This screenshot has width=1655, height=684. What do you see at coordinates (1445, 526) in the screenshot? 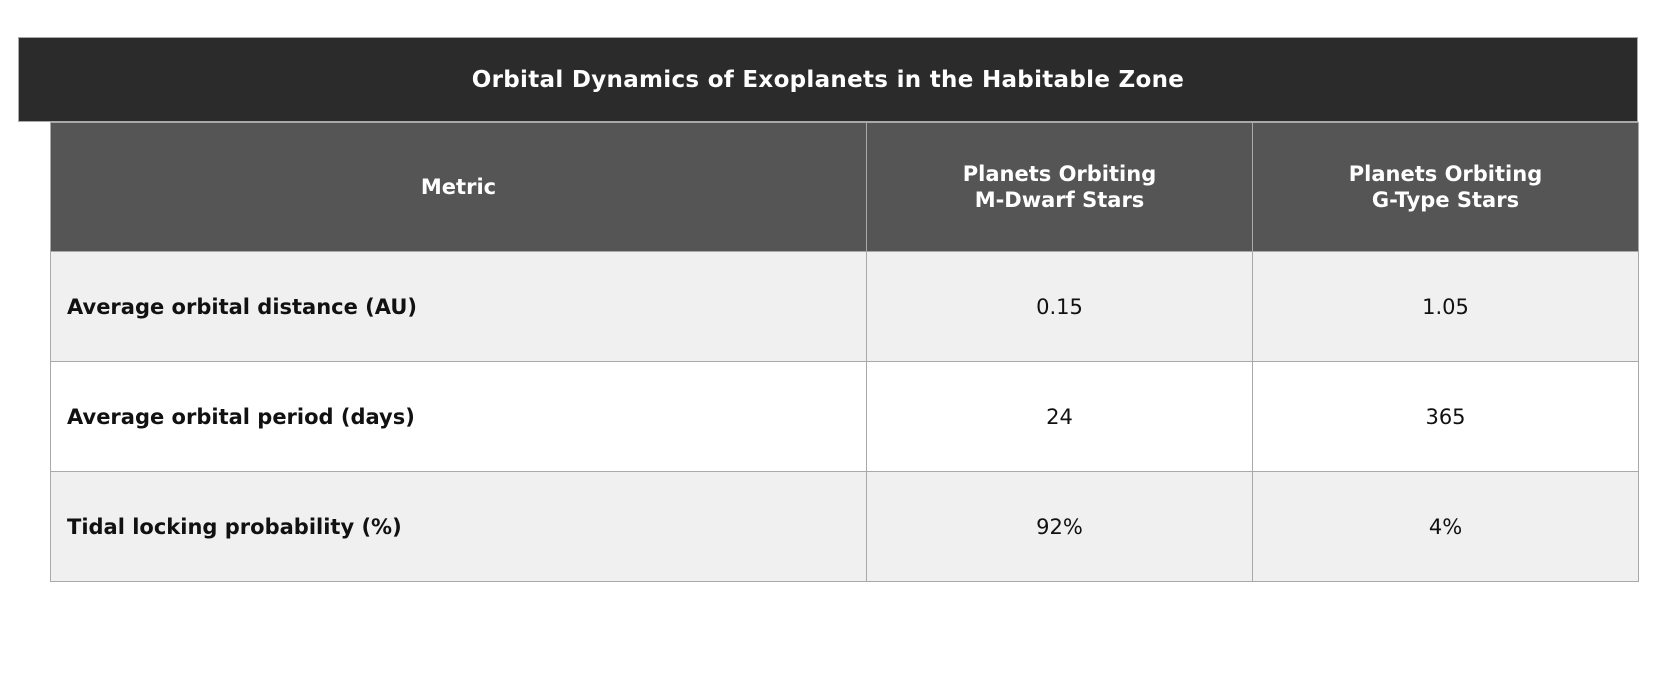
I see `g-type-value-cell: 4%` at bounding box center [1445, 526].